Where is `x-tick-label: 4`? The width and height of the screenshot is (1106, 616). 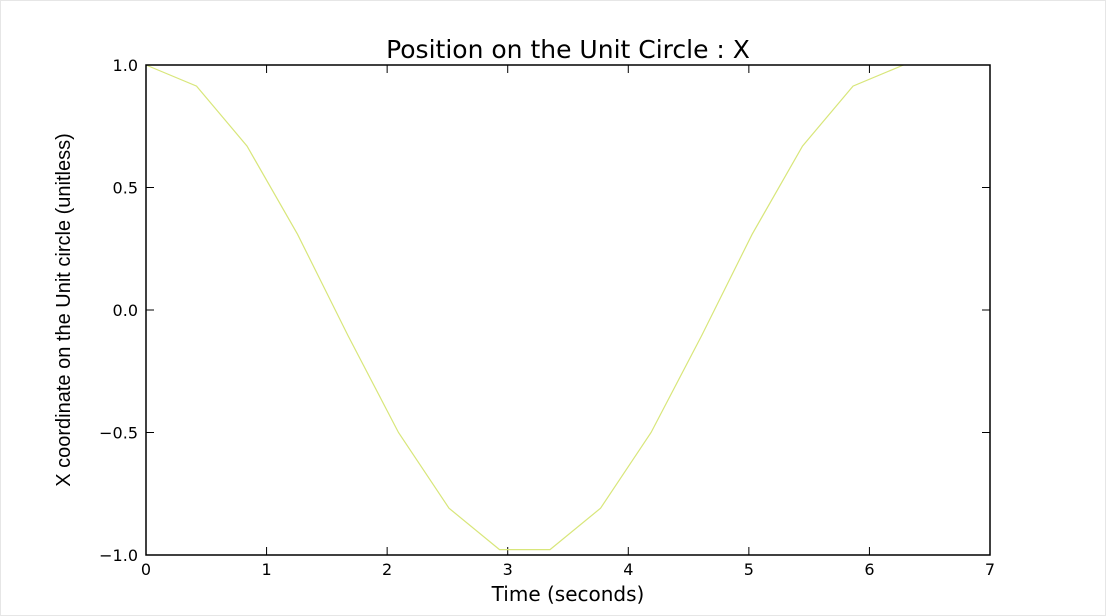
x-tick-label: 4 is located at coordinates (628, 569).